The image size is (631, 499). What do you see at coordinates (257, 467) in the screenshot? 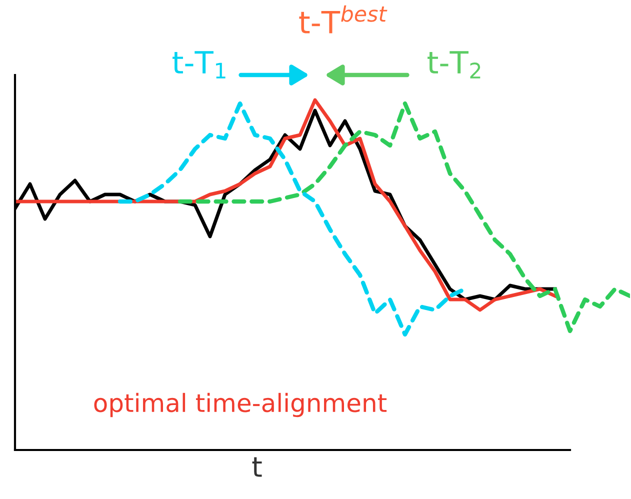
I see `x-axis-title: t` at bounding box center [257, 467].